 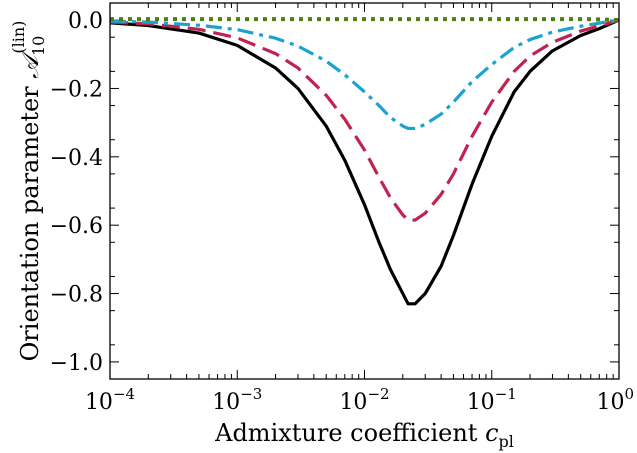 I want to click on y-tick-label: 0.0, so click(x=85, y=21).